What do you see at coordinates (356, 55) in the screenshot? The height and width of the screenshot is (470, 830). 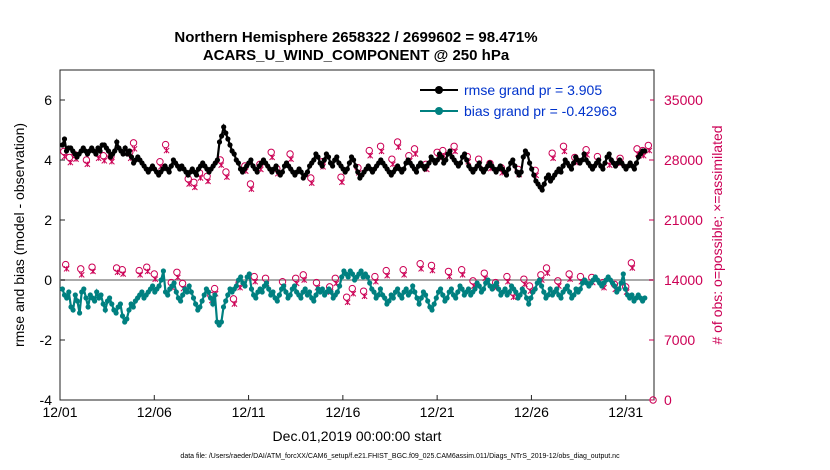 I see `chart-title-line2: ACARS_U_WIND_COMPONENT @ 250 hPa` at bounding box center [356, 55].